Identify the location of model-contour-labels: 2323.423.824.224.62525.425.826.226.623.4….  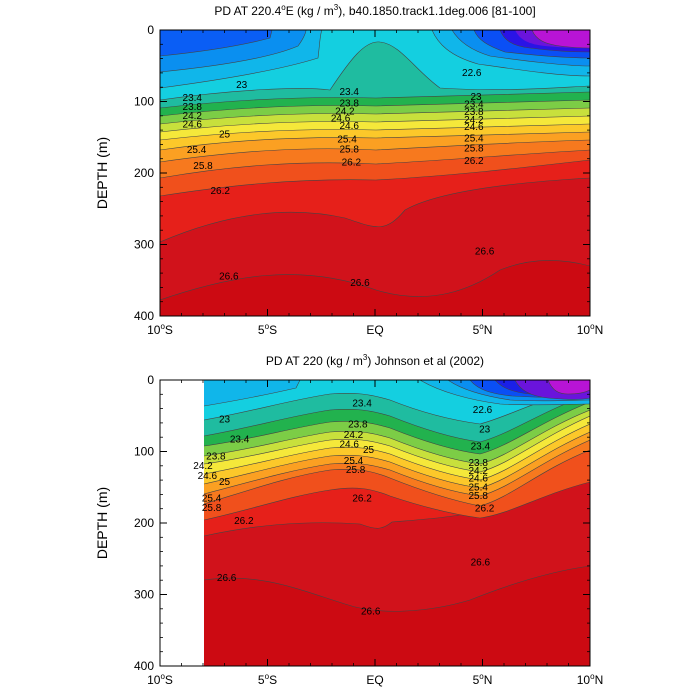
(339, 178).